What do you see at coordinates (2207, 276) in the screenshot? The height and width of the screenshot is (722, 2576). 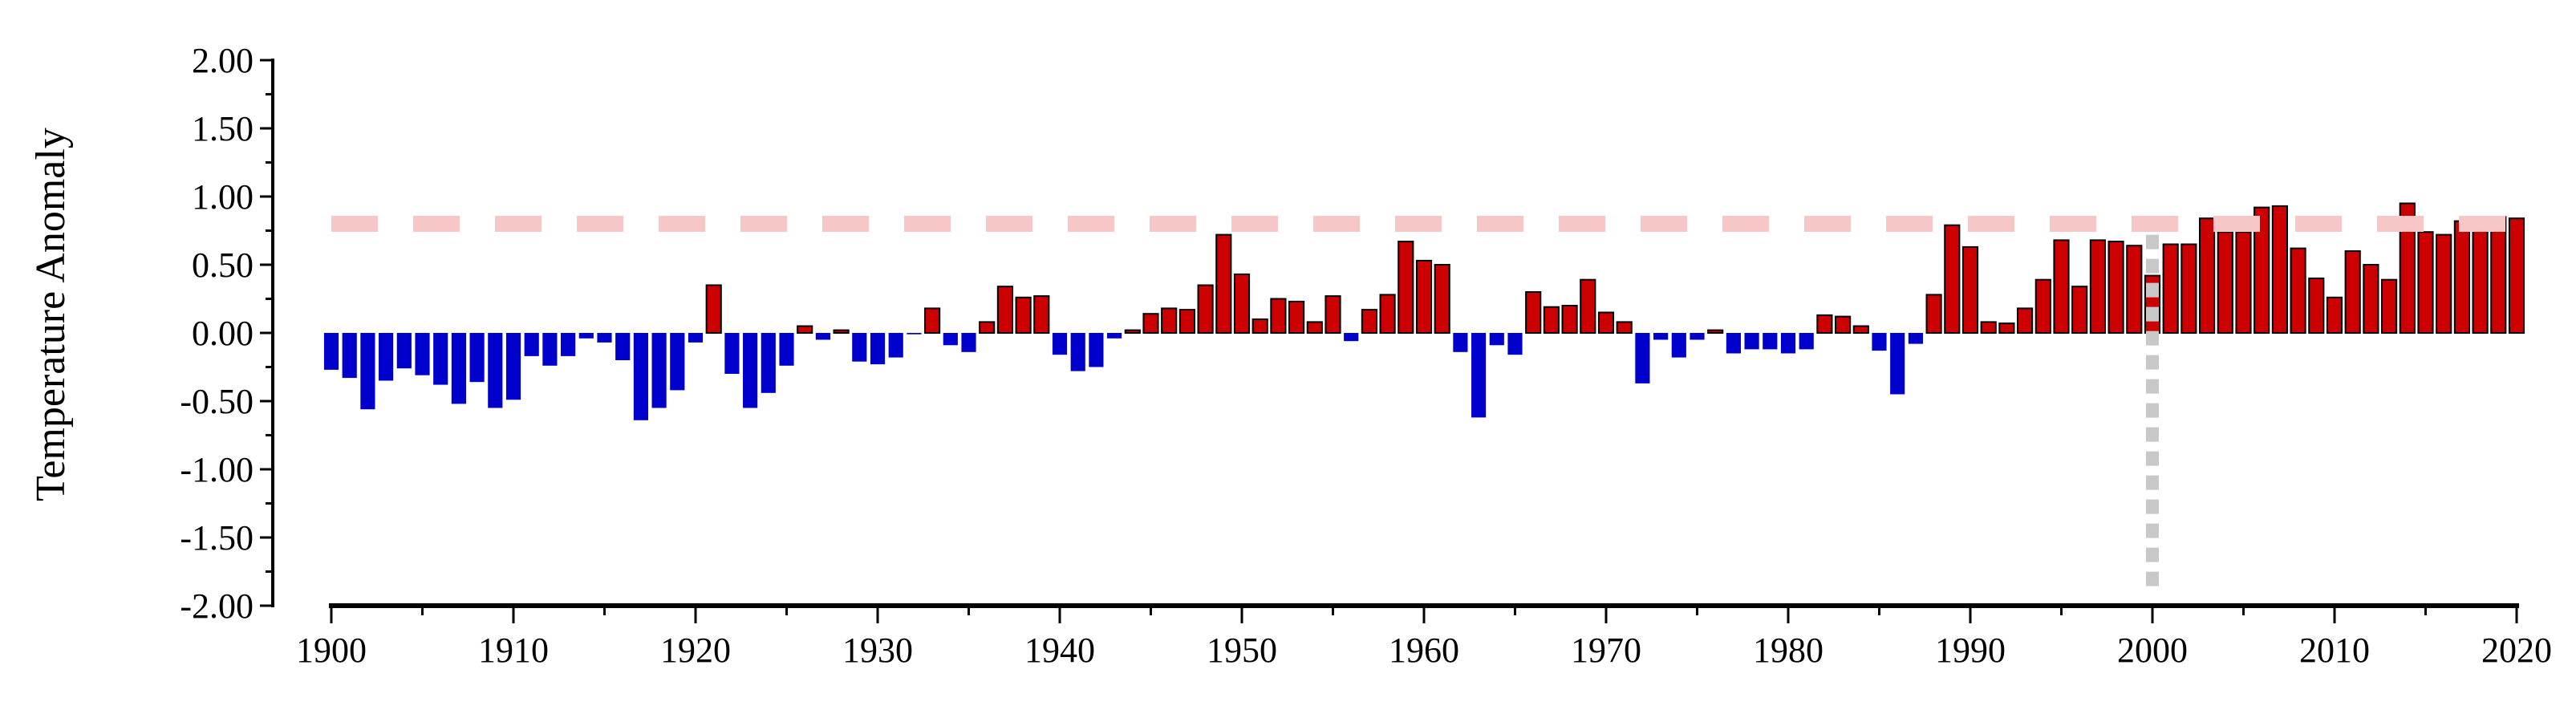 I see `bar-2003` at bounding box center [2207, 276].